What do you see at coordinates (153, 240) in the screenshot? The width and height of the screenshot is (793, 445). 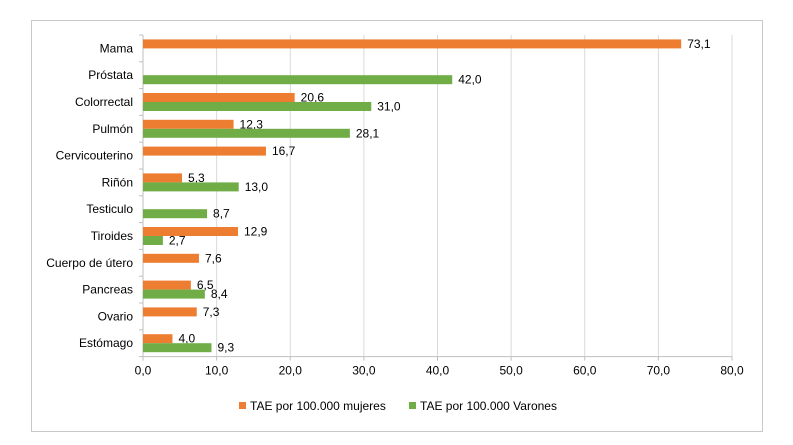 I see `bar-varones-tiroides` at bounding box center [153, 240].